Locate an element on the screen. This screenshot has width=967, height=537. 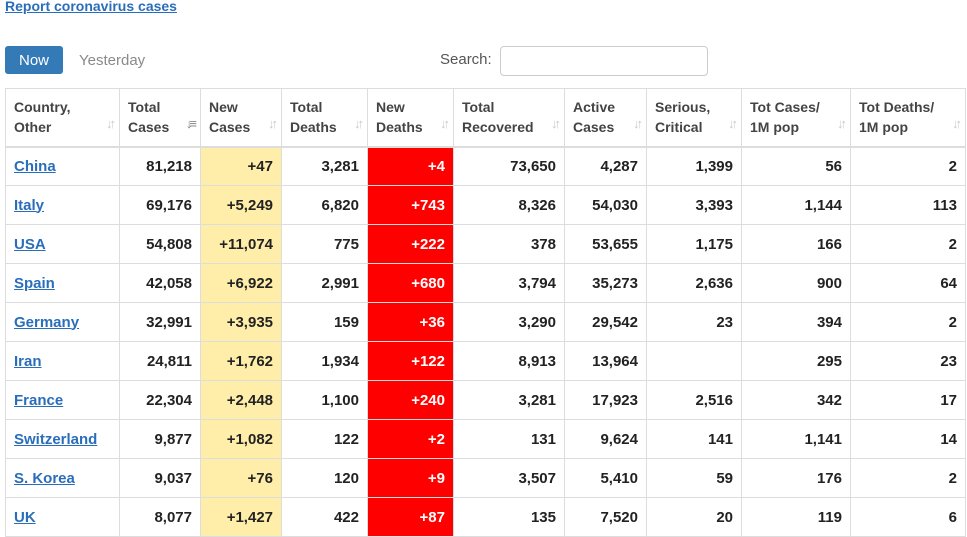
cell-serious-critical: 23 is located at coordinates (694, 322).